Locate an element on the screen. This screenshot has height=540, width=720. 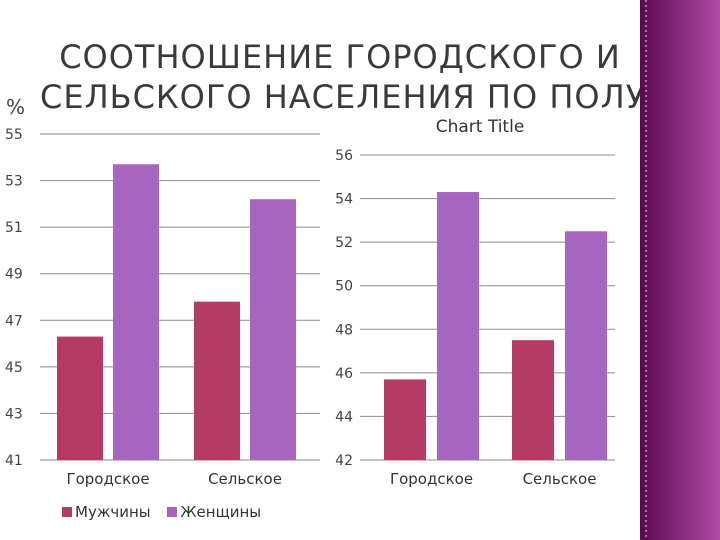
chart-right-category-label: Городское is located at coordinates (431, 479).